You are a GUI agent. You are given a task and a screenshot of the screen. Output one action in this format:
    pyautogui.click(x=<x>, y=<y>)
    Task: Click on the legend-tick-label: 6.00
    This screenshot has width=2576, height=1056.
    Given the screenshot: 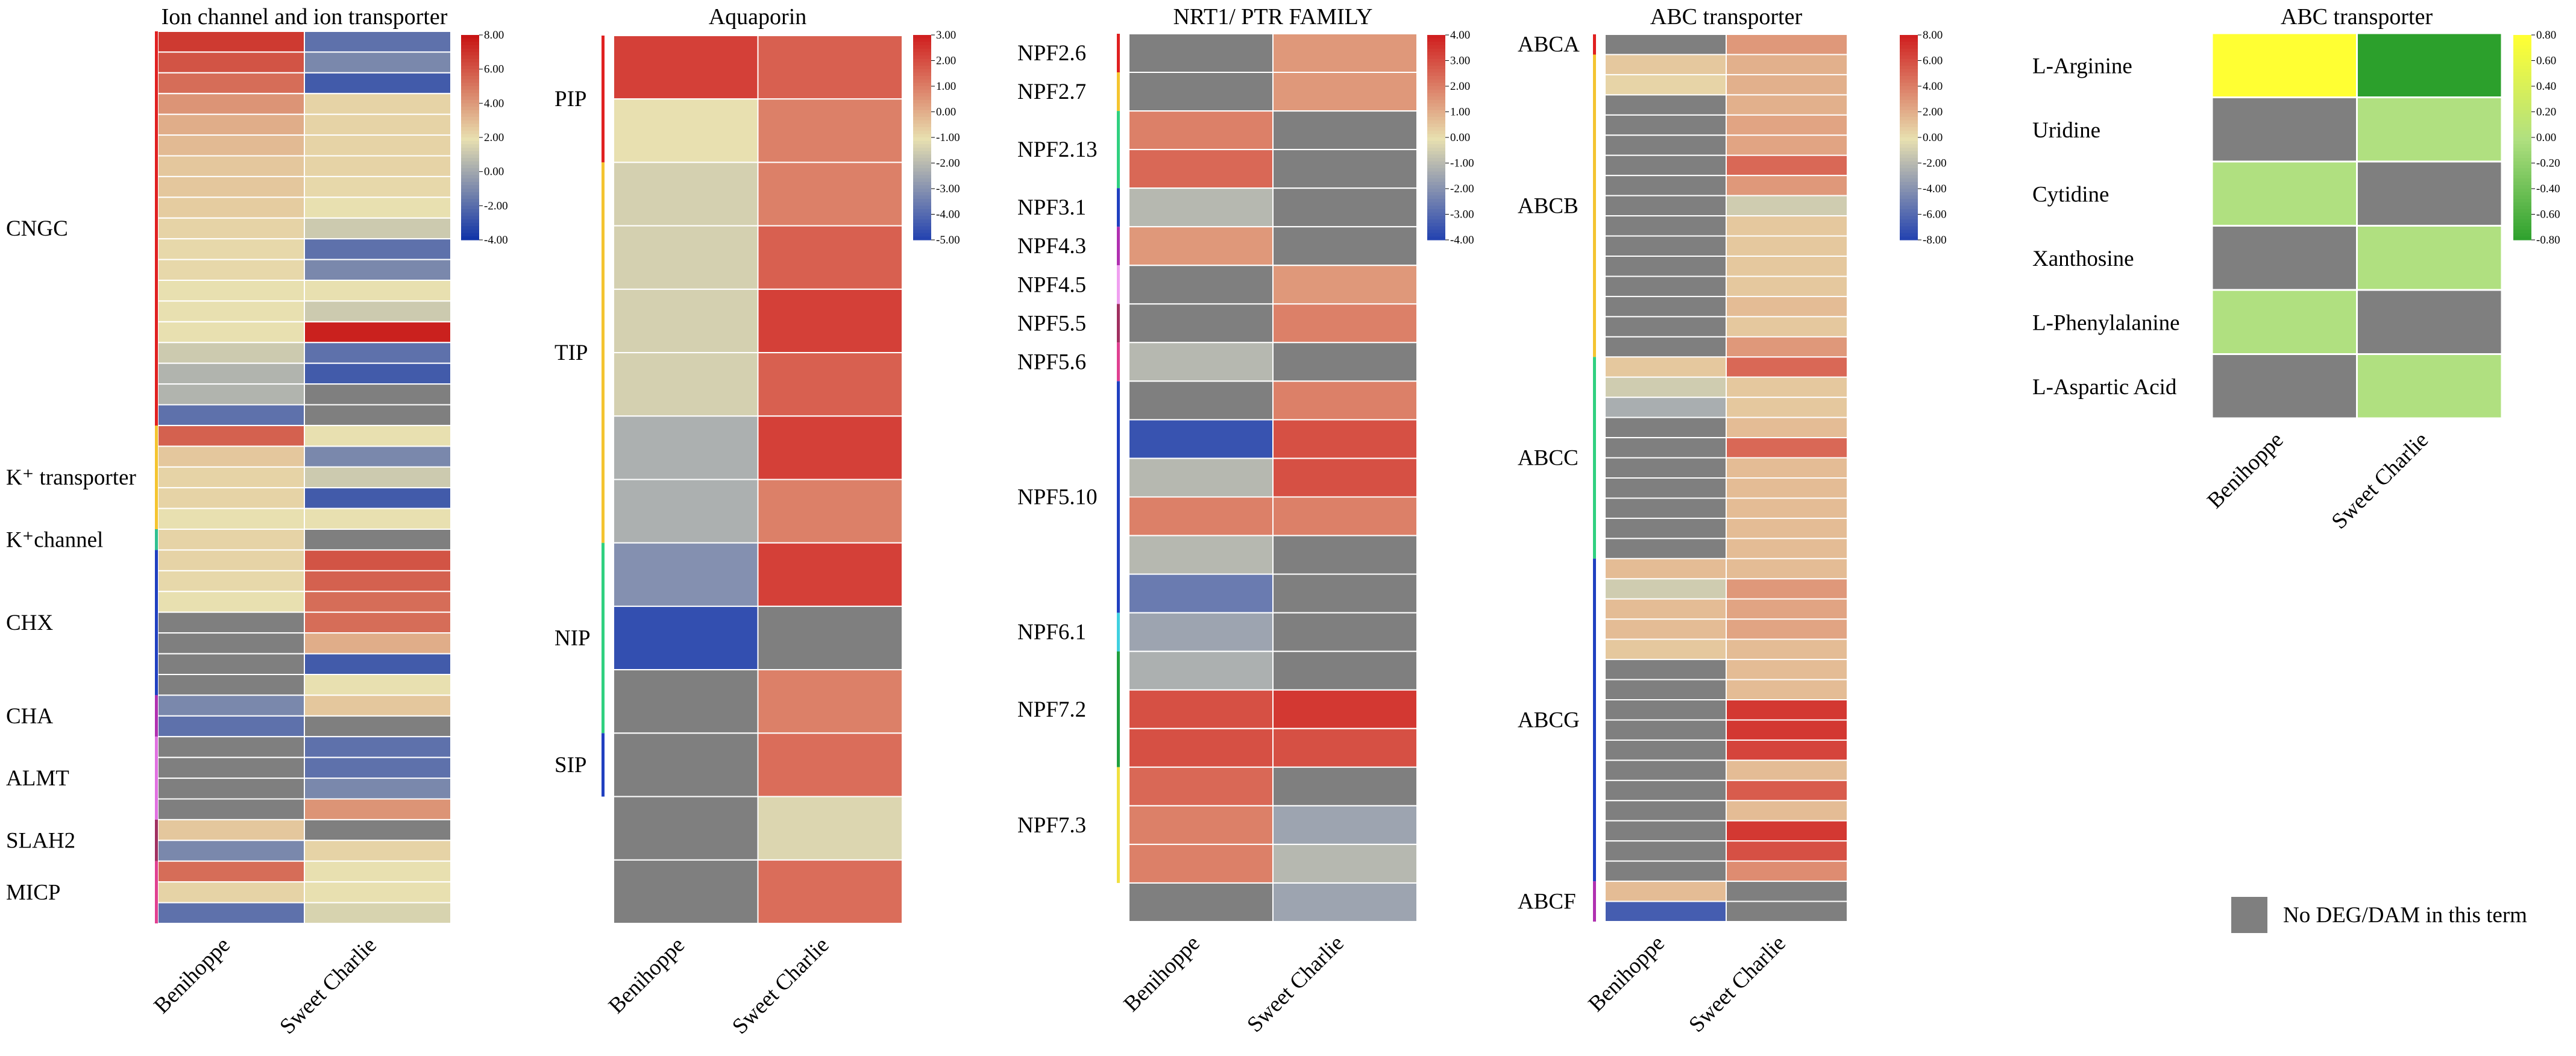 What is the action you would take?
    pyautogui.click(x=494, y=69)
    